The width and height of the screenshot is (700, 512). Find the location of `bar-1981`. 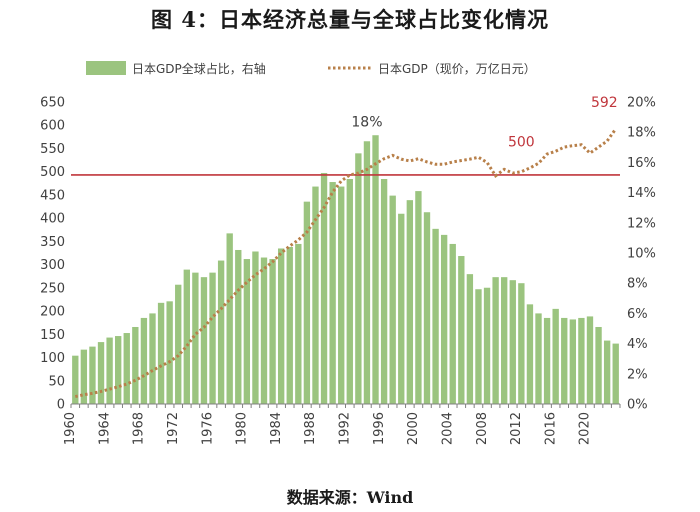

bar-1981 is located at coordinates (255, 327).